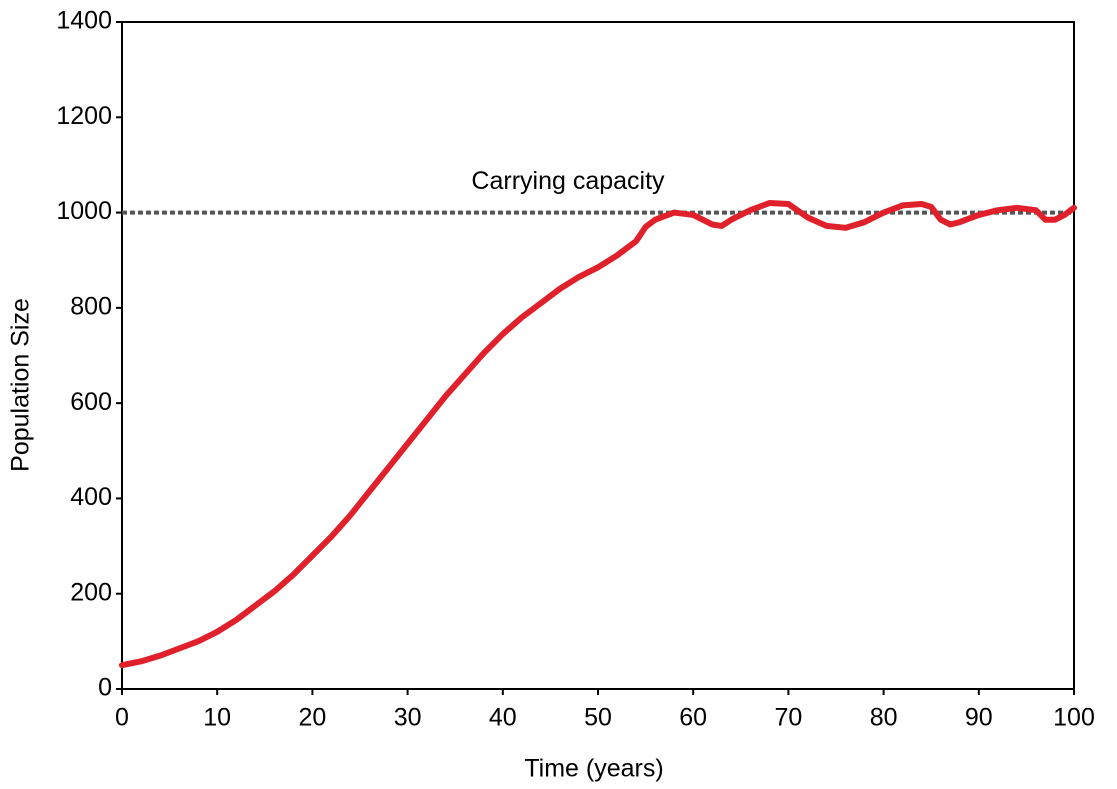 This screenshot has width=1117, height=789. I want to click on y-tick-label: 1000, so click(84, 211).